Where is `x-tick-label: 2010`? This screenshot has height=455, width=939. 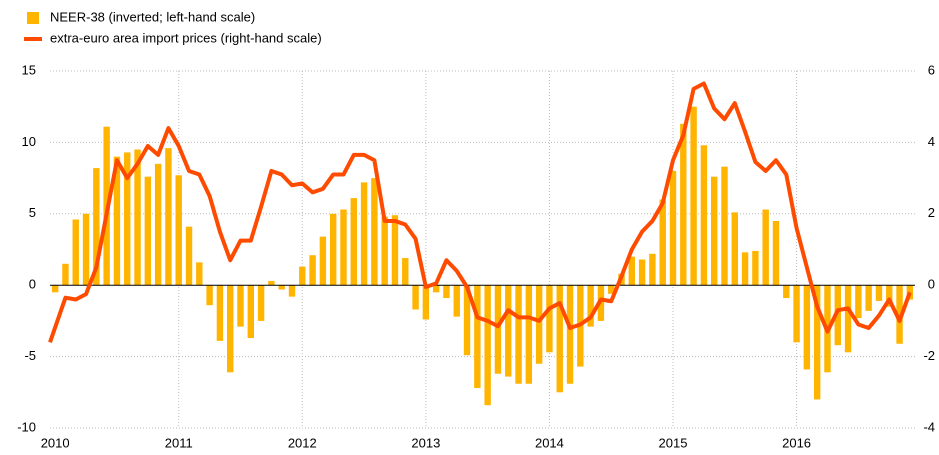
x-tick-label: 2010 is located at coordinates (55, 442).